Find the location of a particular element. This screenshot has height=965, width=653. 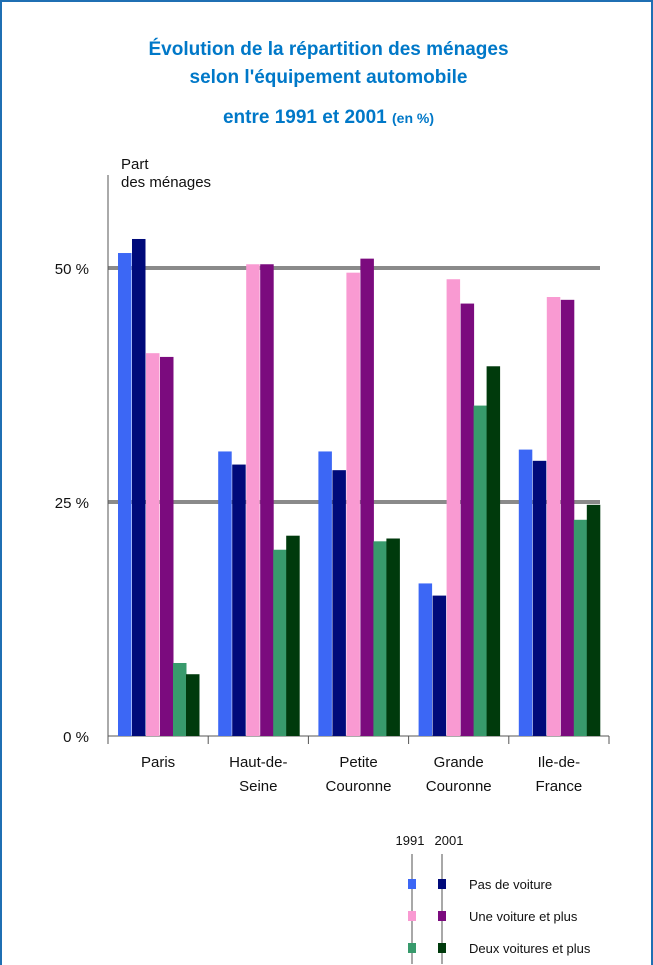

legend-label: Une voiture et plus is located at coordinates (523, 916).